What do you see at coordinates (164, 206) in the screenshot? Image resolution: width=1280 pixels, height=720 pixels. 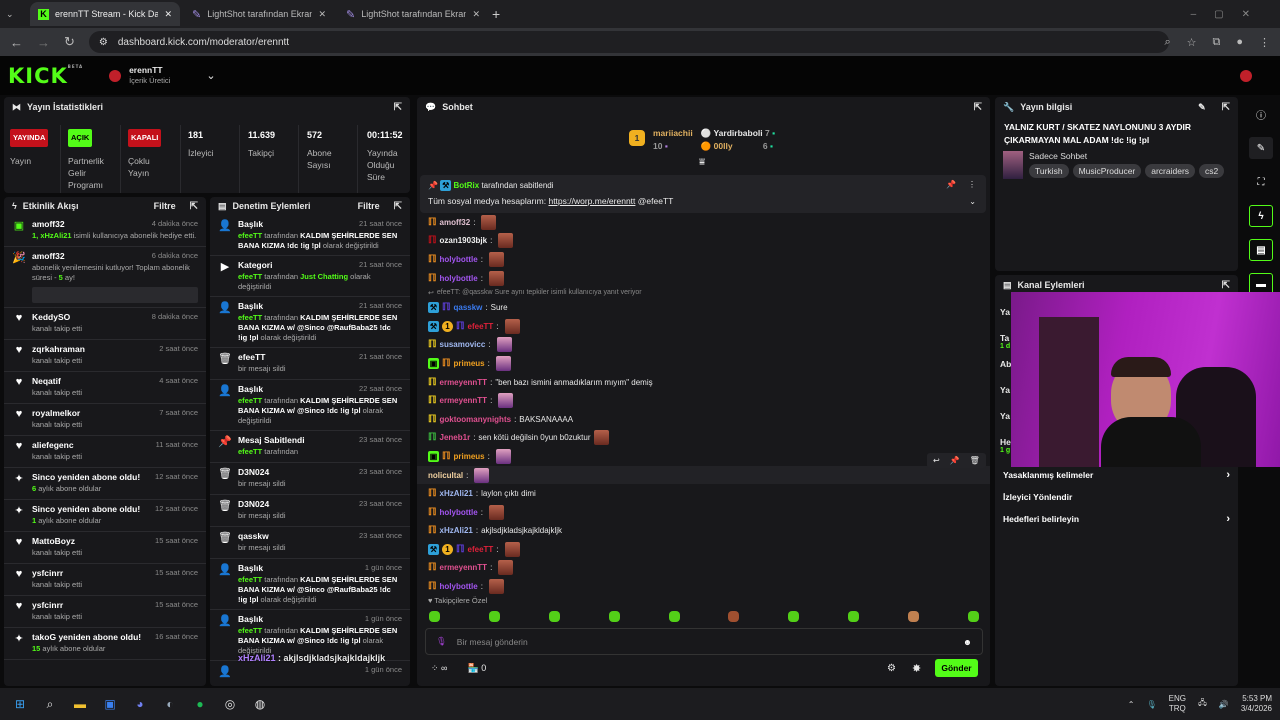 I see `filter-button: Filtre` at bounding box center [164, 206].